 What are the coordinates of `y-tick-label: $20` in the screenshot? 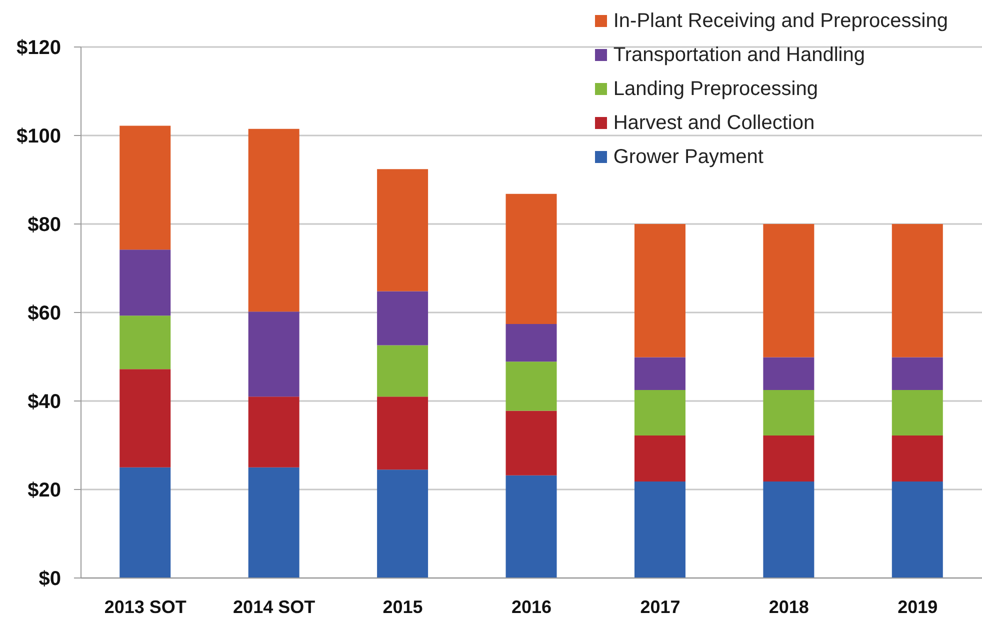 It's located at (44, 491).